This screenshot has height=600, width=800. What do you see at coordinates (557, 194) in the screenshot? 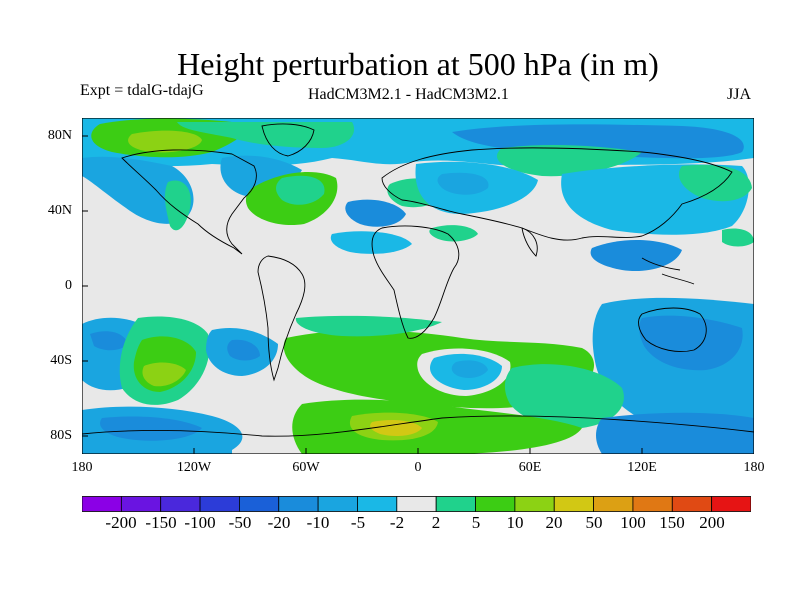
I see `coastline-eurasia` at bounding box center [557, 194].